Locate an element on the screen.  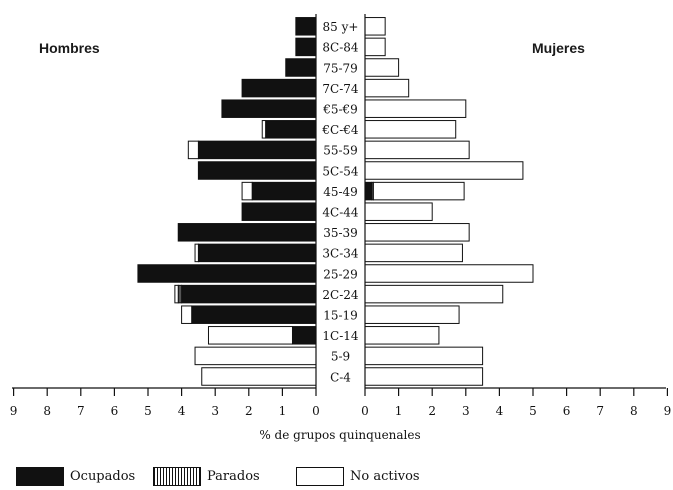
tick-label-left-6: 6 is located at coordinates (115, 411).